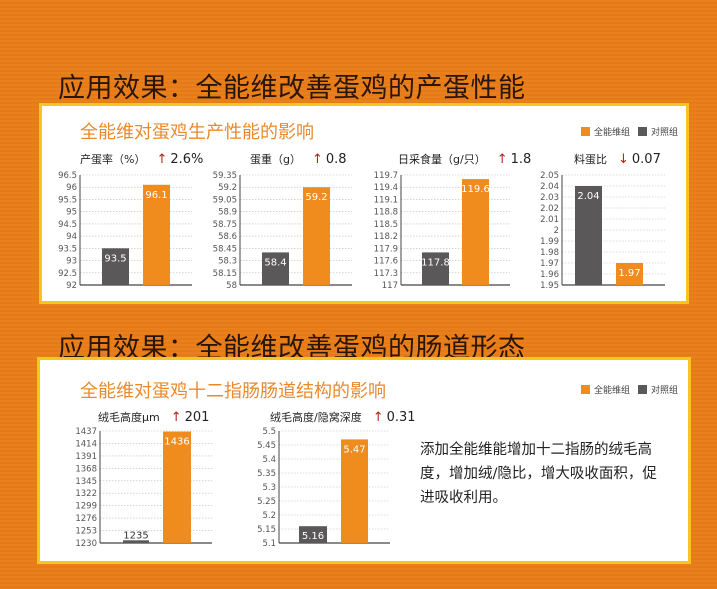  Describe the element at coordinates (227, 188) in the screenshot. I see `y-tick-label: 59.2` at that location.